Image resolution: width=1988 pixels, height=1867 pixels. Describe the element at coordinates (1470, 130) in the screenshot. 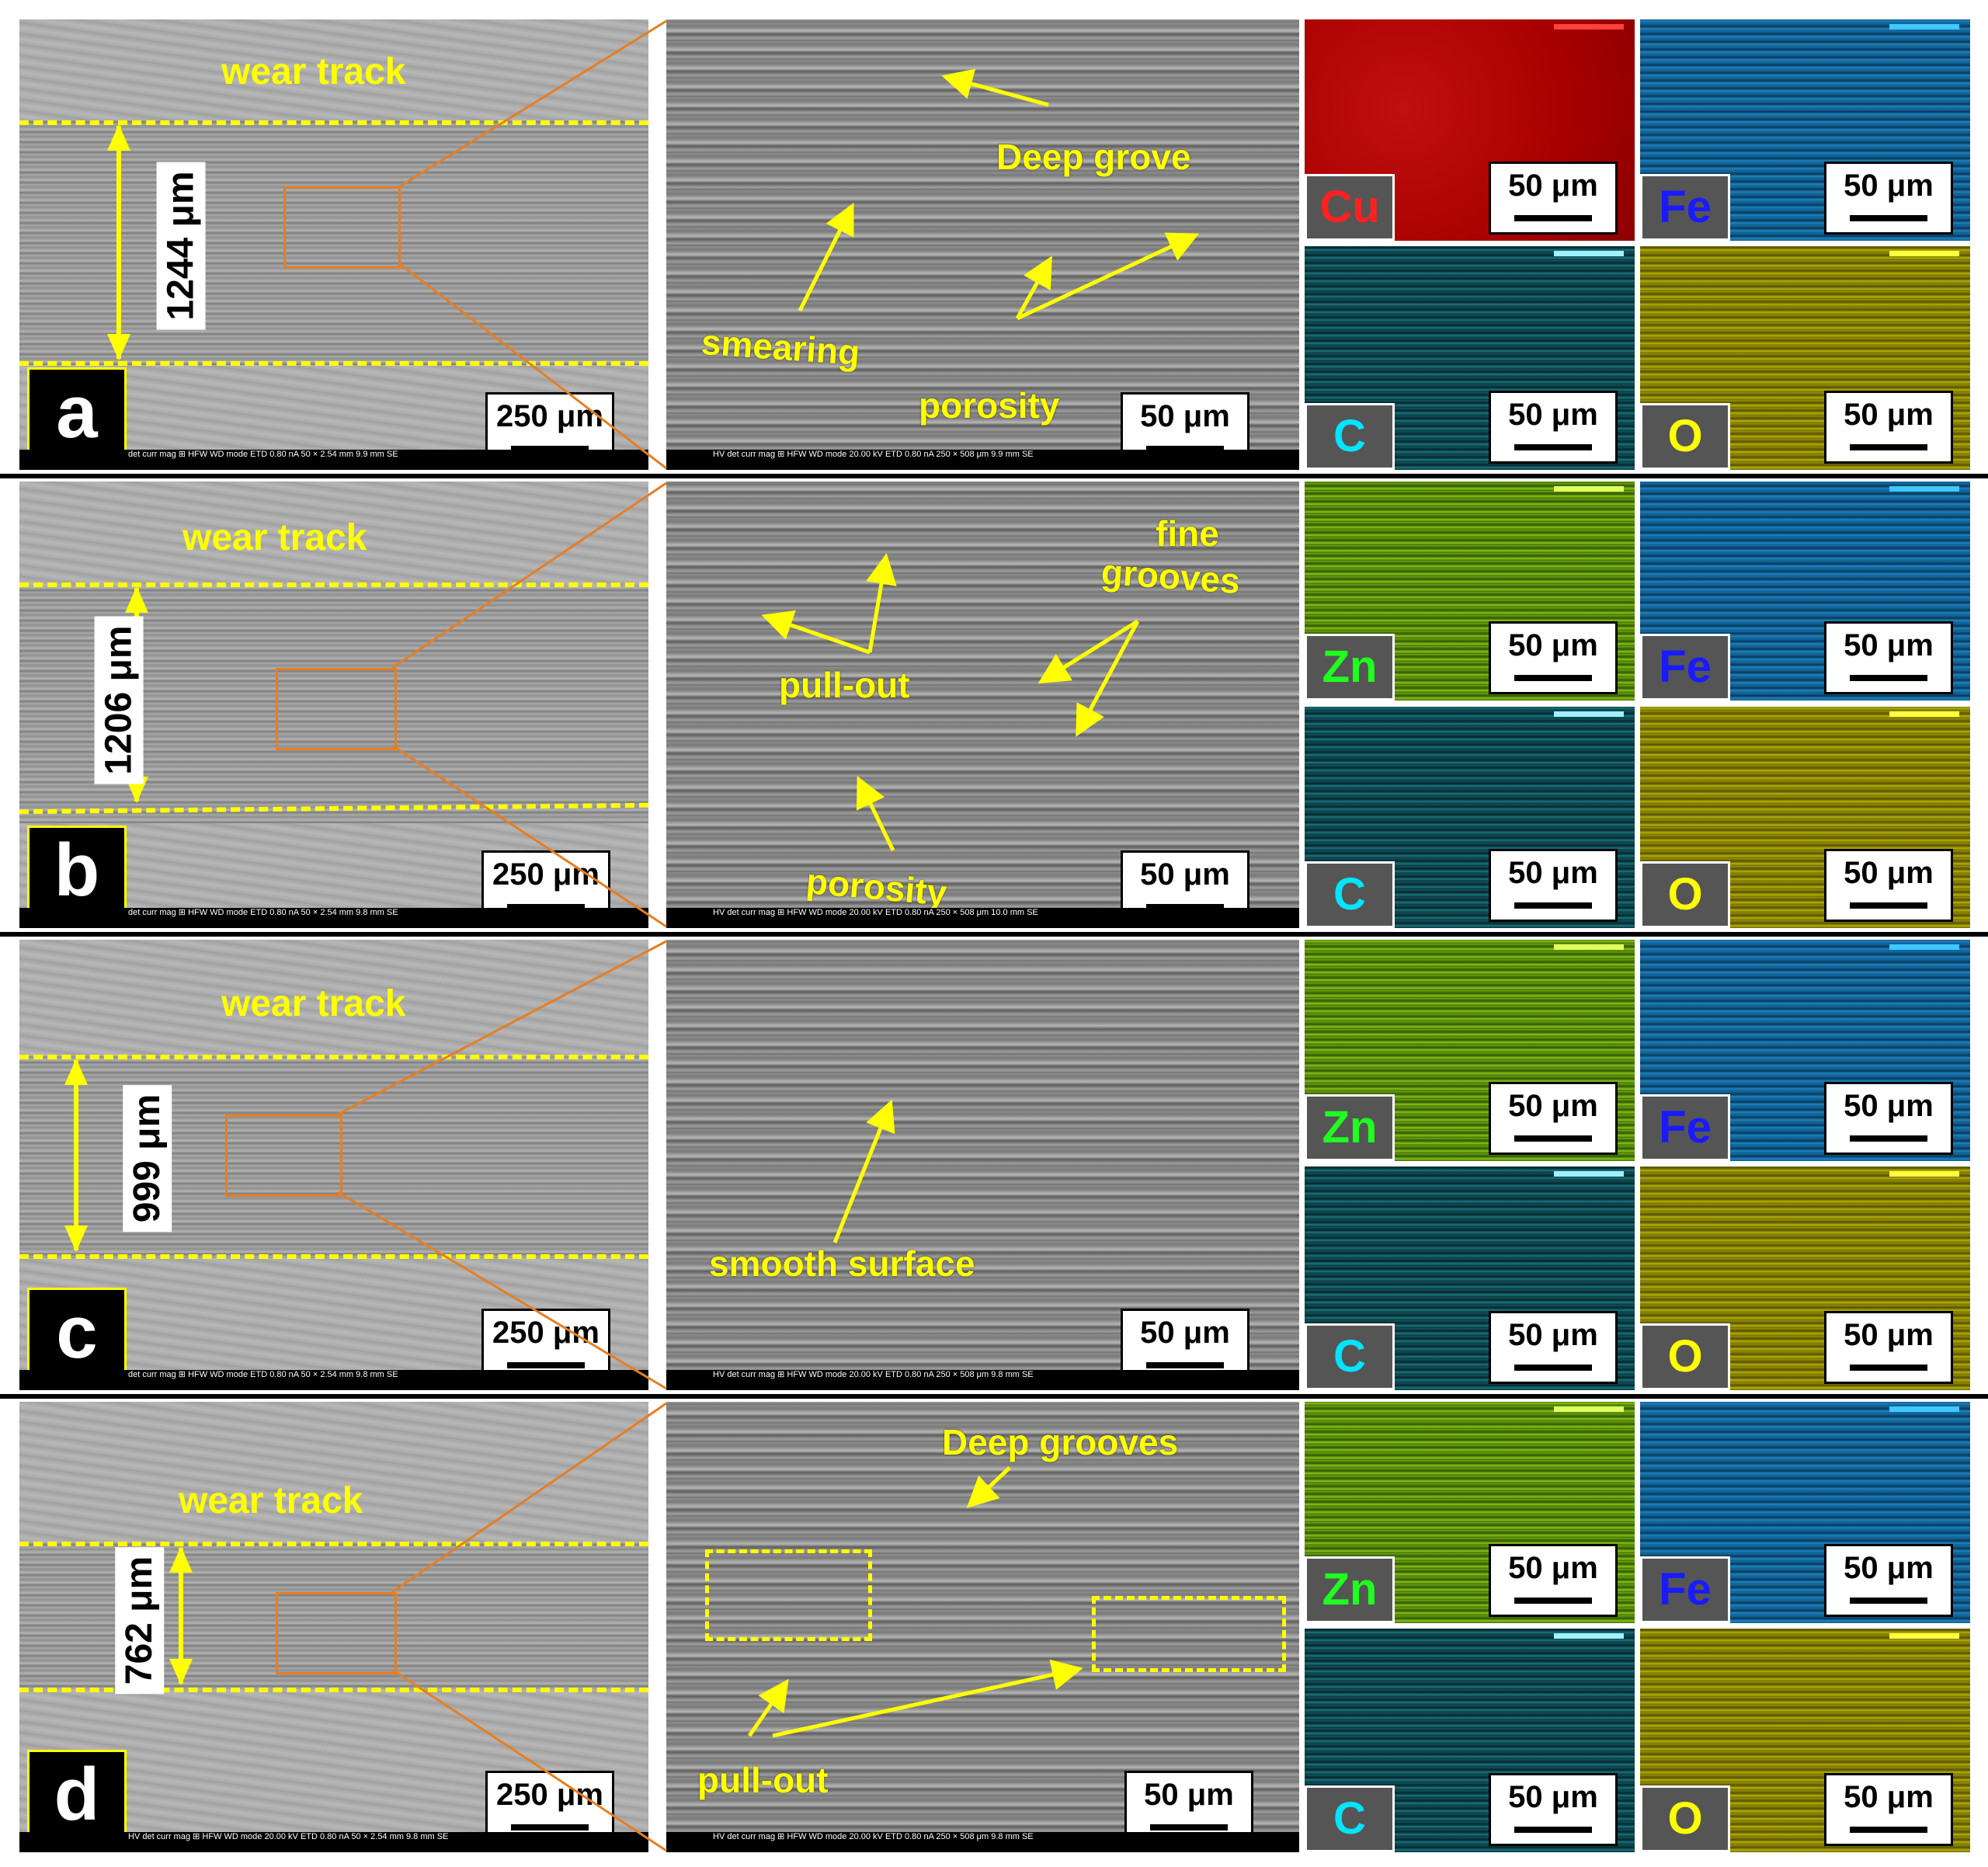

I see `eds-map-cu: Cu 50 μm` at that location.